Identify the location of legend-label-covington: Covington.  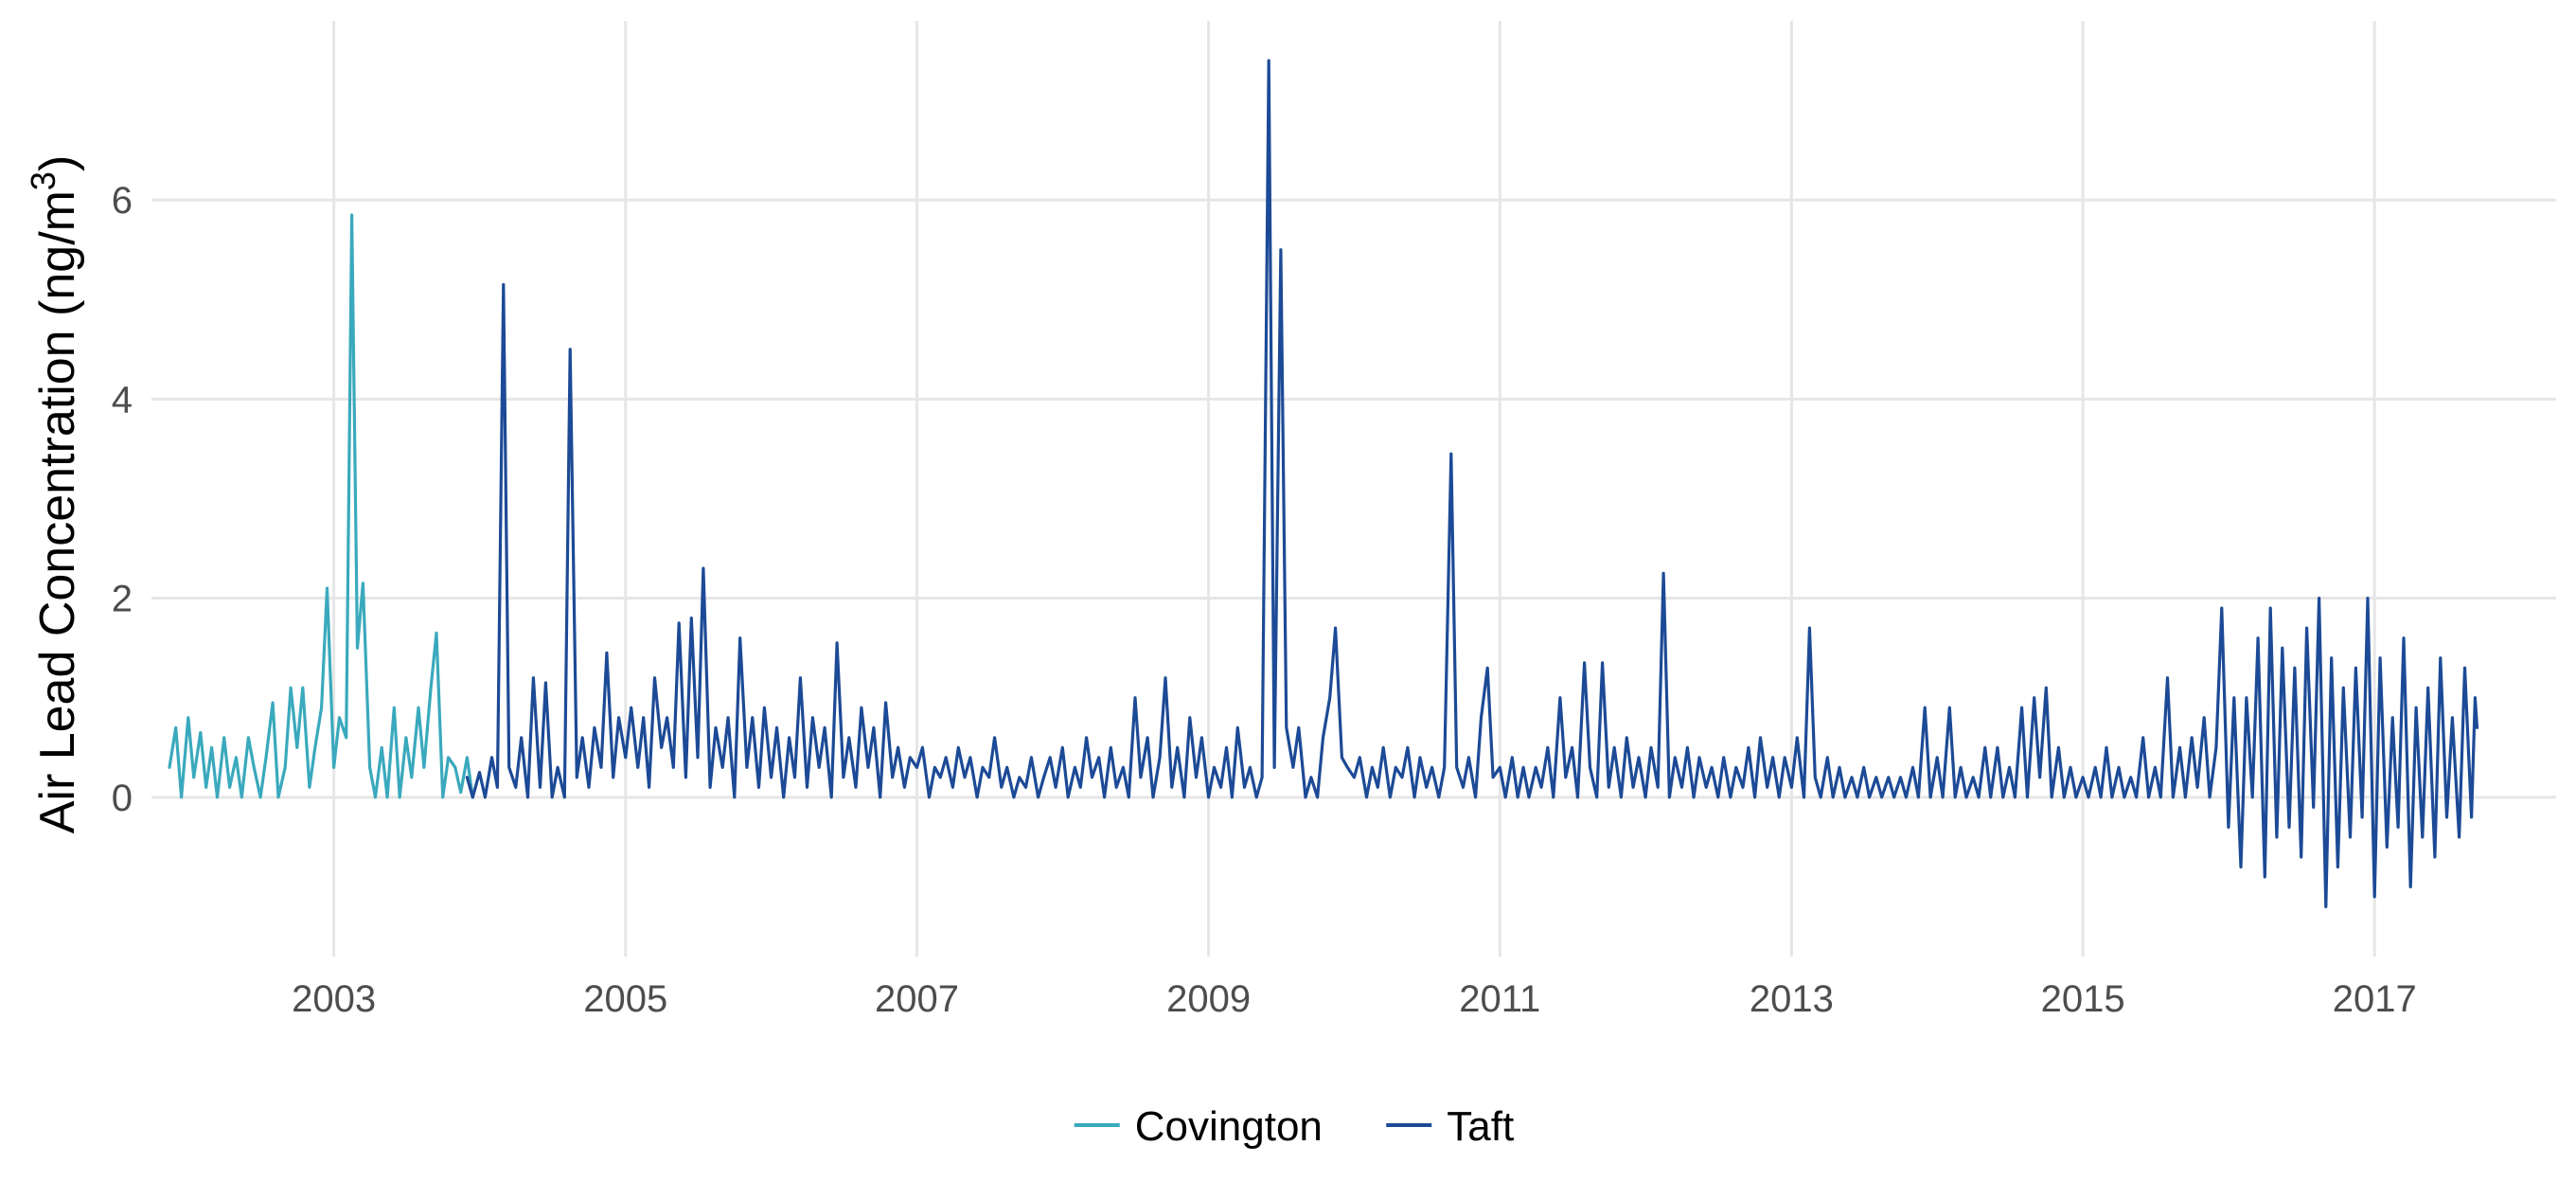
(1229, 1127).